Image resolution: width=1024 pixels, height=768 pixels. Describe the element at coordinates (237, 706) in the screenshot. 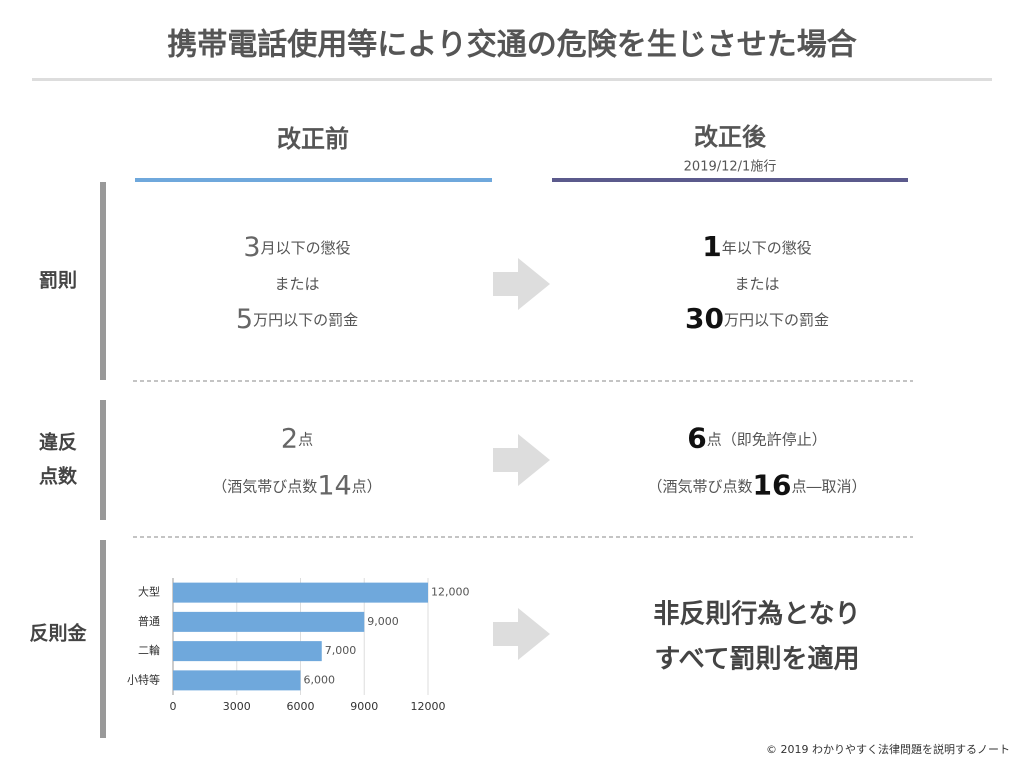

I see `x-tick-label: 3000` at that location.